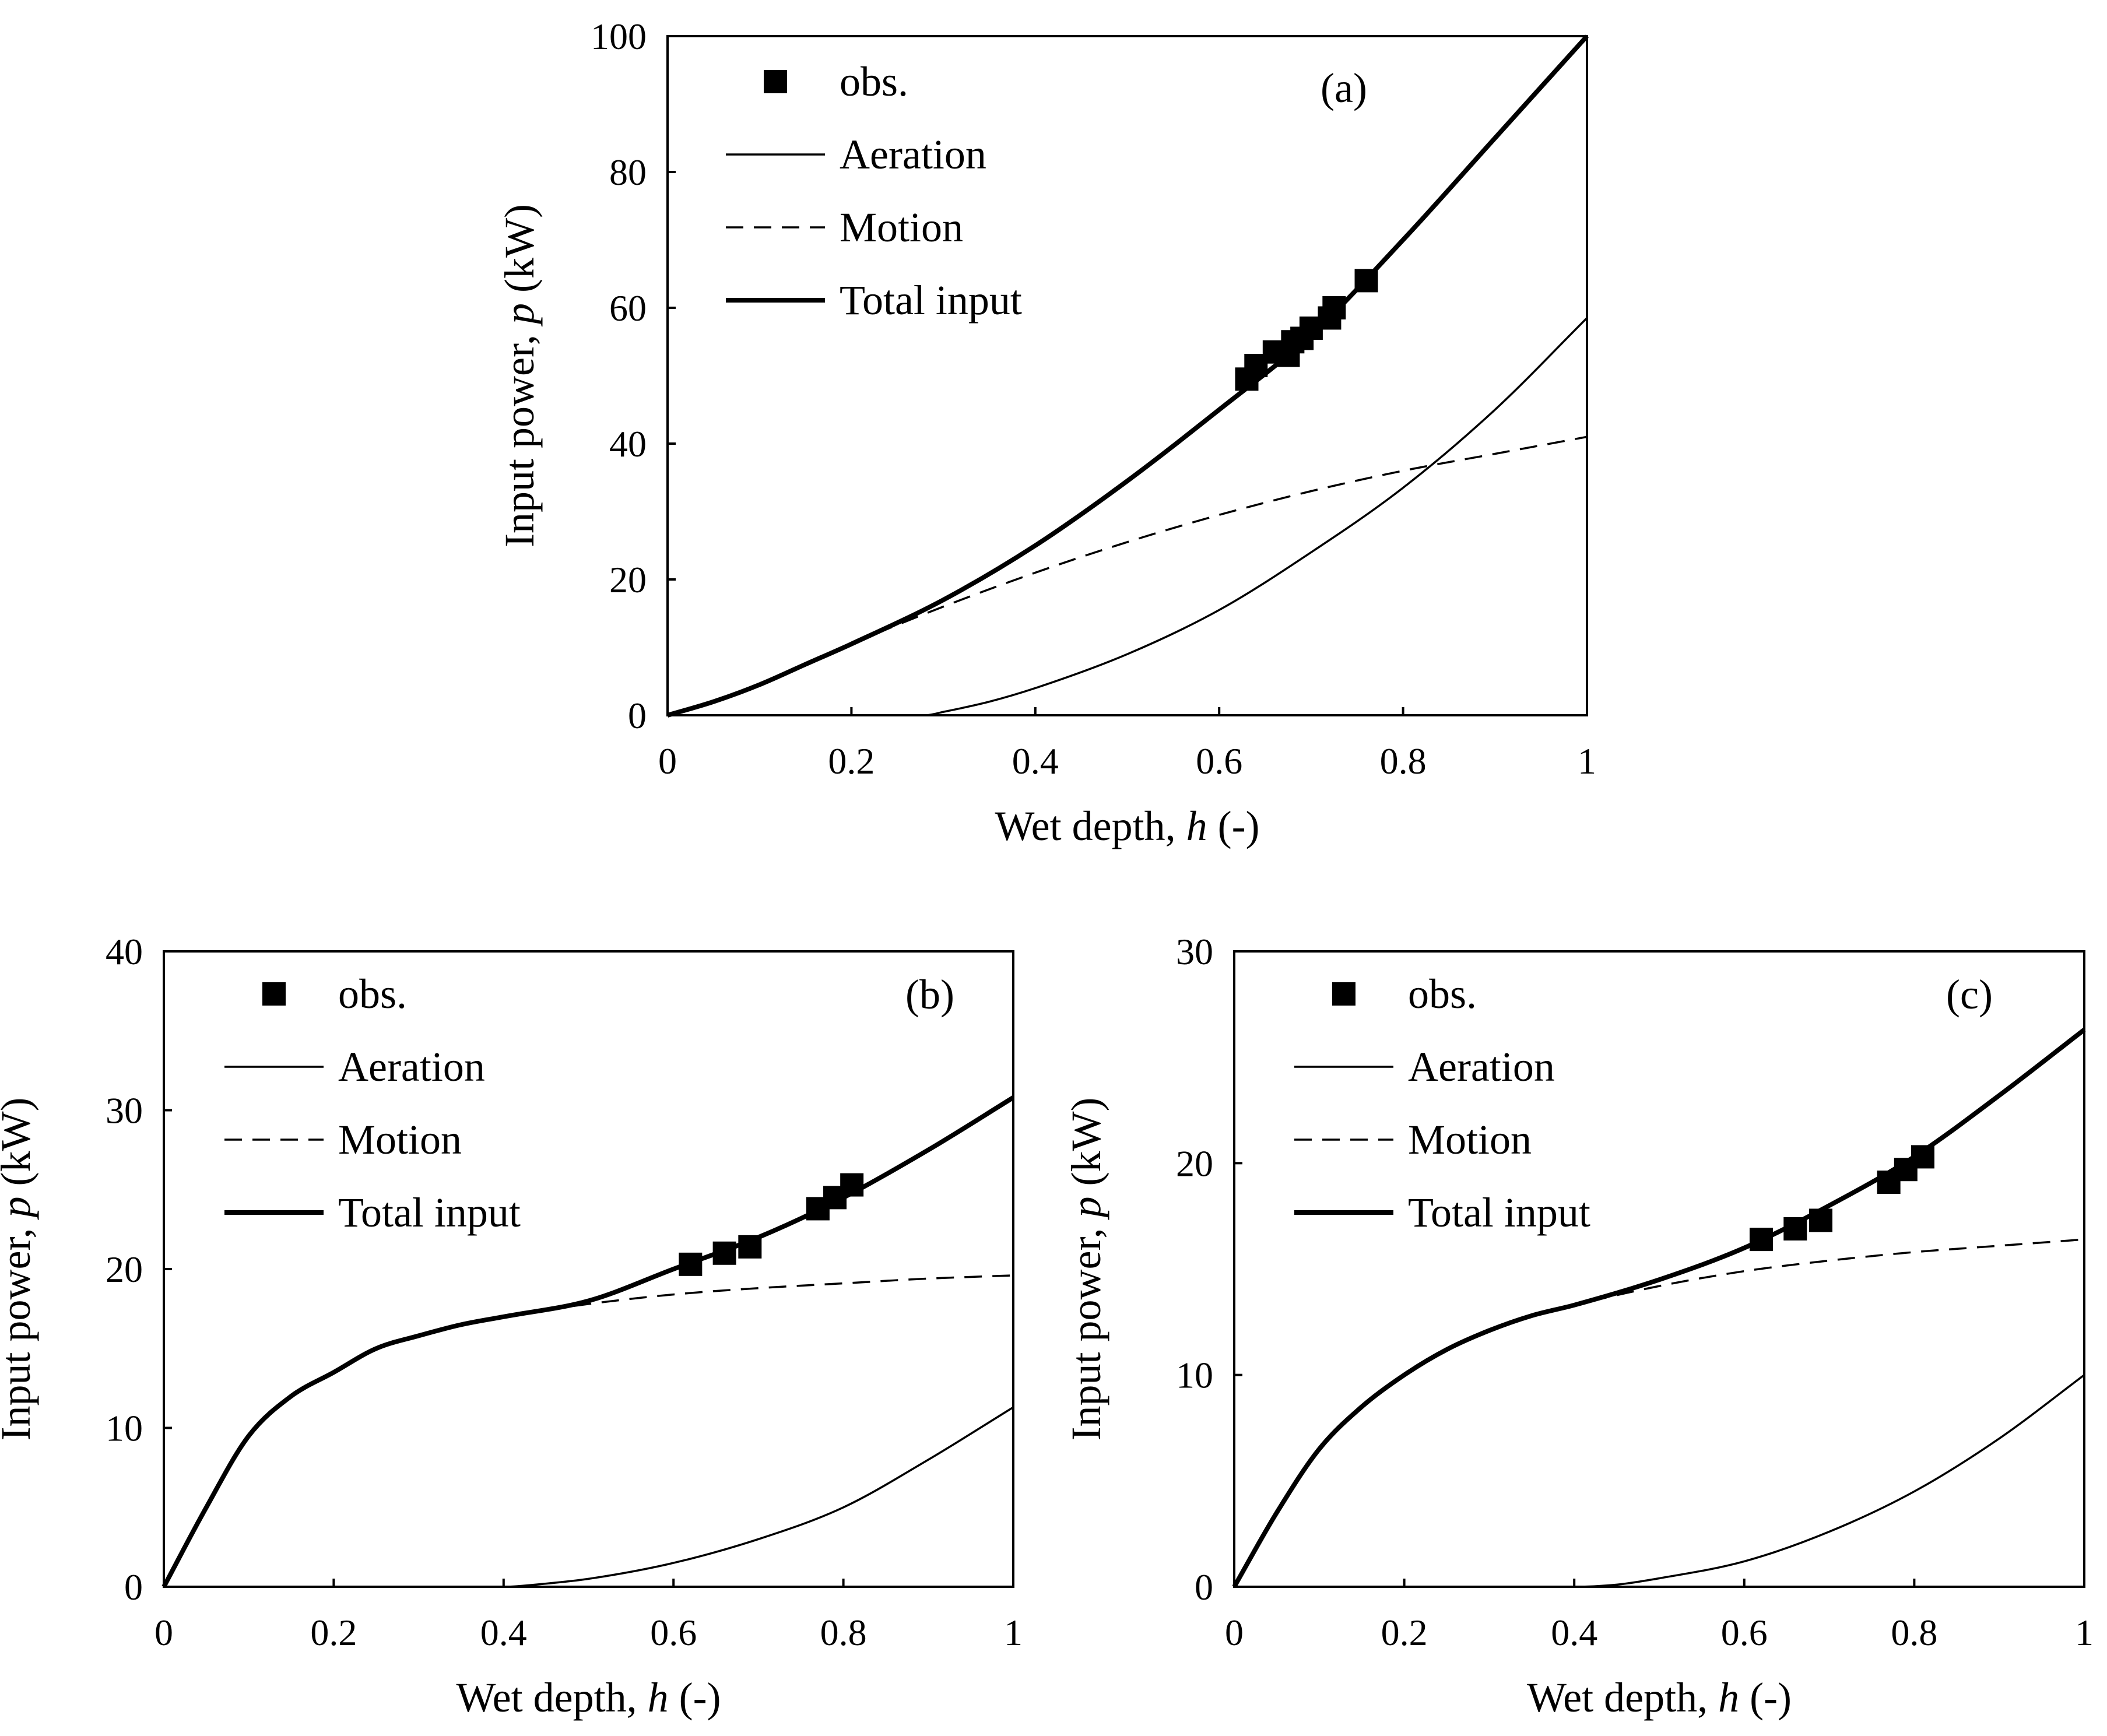 This screenshot has width=2107, height=1736. What do you see at coordinates (1969, 994) in the screenshot?
I see `panel-tag: (c)` at bounding box center [1969, 994].